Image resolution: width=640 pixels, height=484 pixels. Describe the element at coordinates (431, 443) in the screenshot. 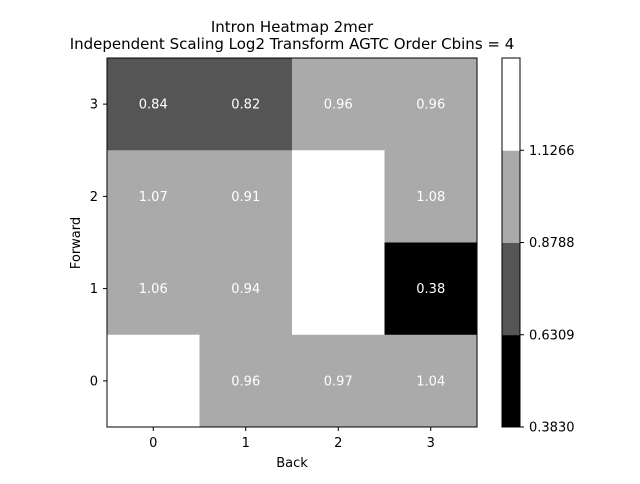

I see `x-tick-label: 3` at that location.